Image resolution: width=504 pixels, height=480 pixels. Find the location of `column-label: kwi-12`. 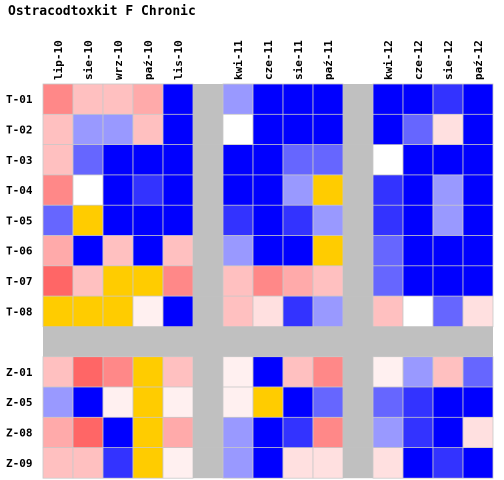

column-label: kwi-12 is located at coordinates (388, 60).